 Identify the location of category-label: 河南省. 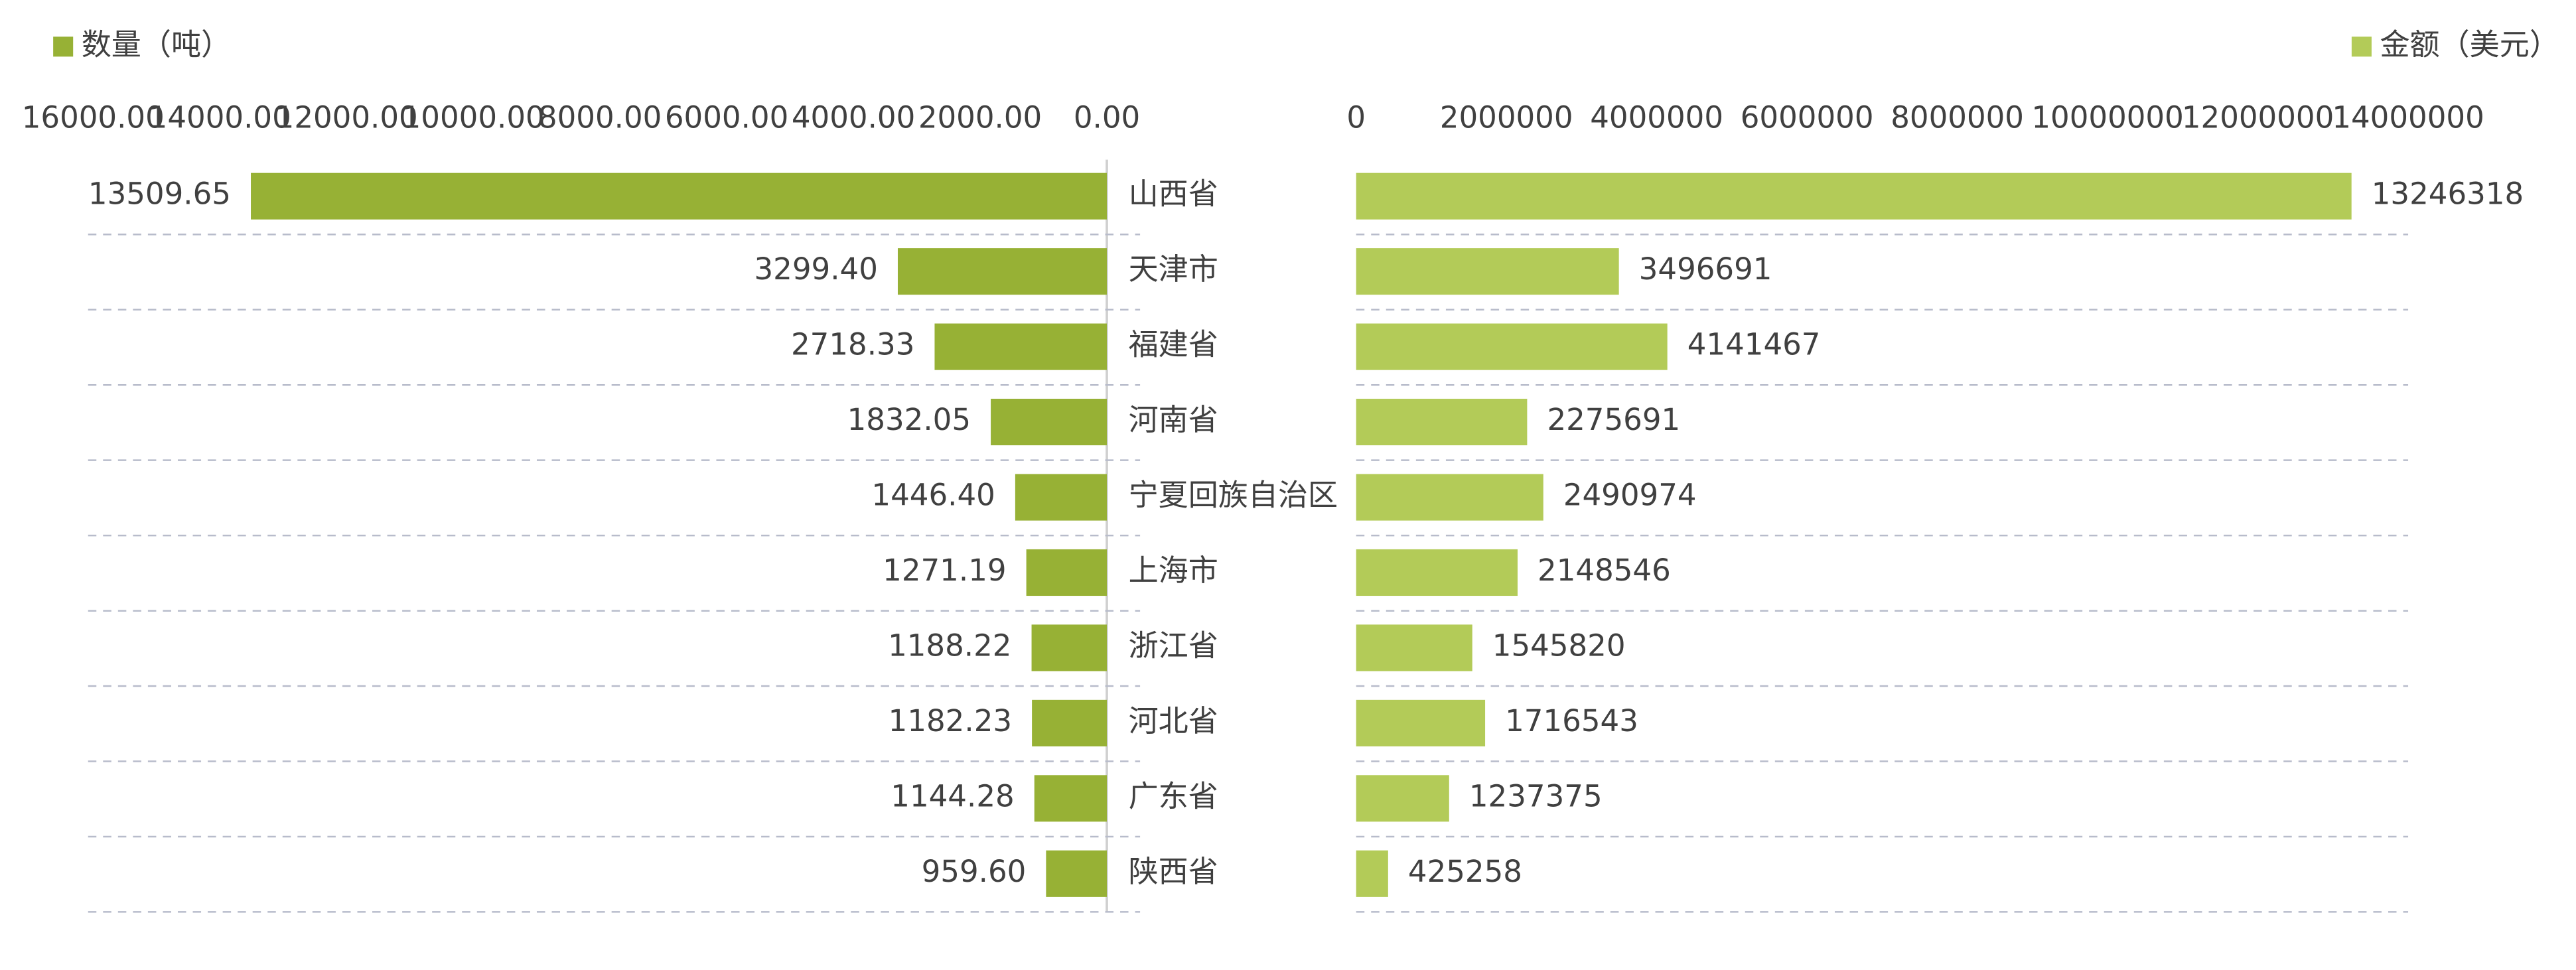
(1174, 419).